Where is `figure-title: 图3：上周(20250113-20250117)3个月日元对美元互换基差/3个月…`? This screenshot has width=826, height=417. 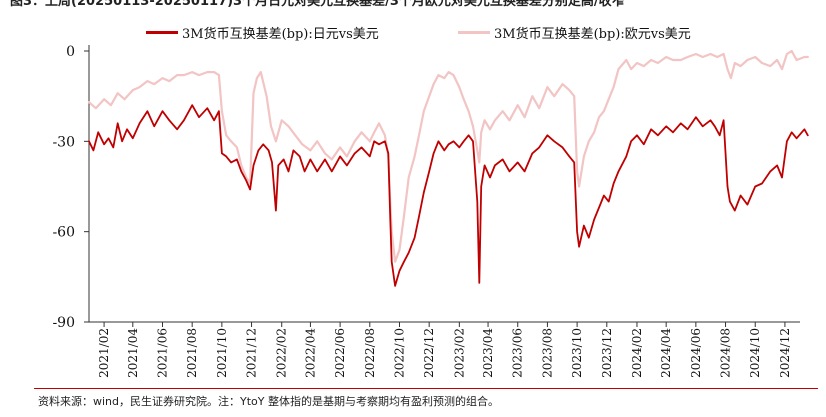
figure-title: 图3：上周(20250113-20250117)3个月日元对美元互换基差/3个月… is located at coordinates (317, 4).